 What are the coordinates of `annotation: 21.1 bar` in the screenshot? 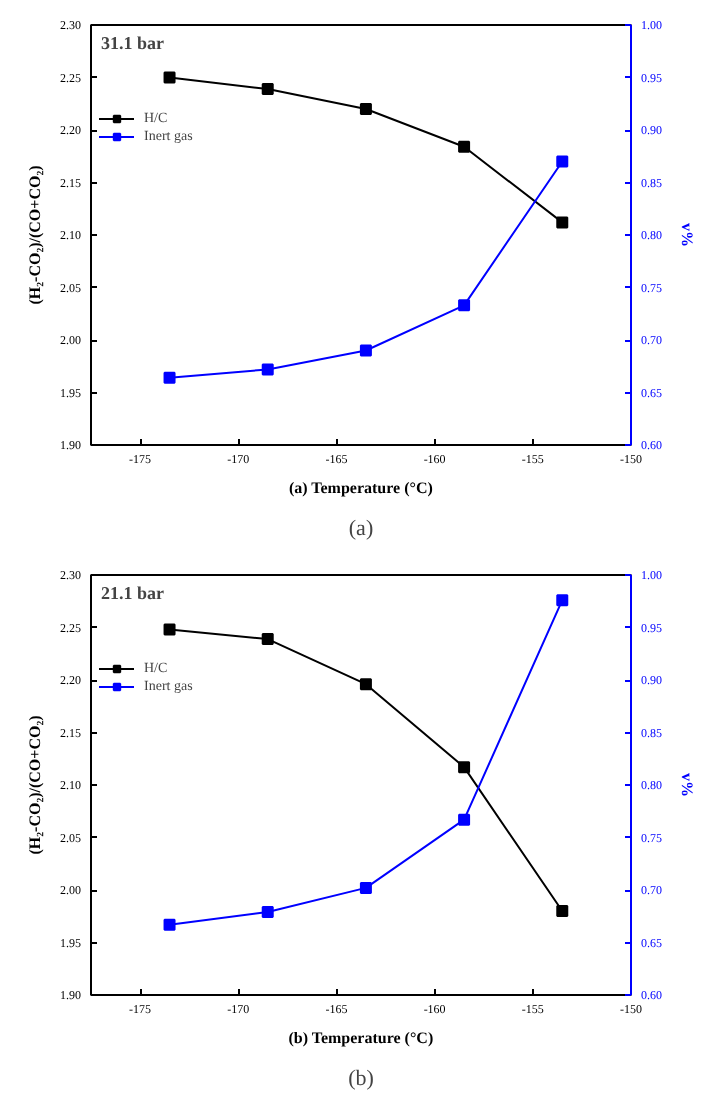 It's located at (133, 593).